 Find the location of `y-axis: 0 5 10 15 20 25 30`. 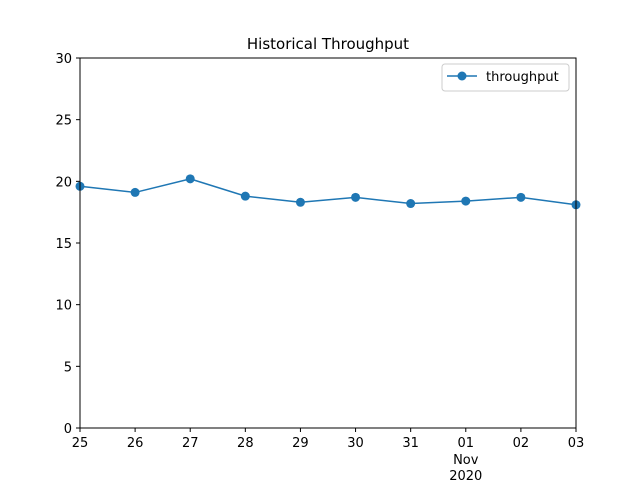

y-axis: 0 5 10 15 20 25 30 is located at coordinates (67, 244).